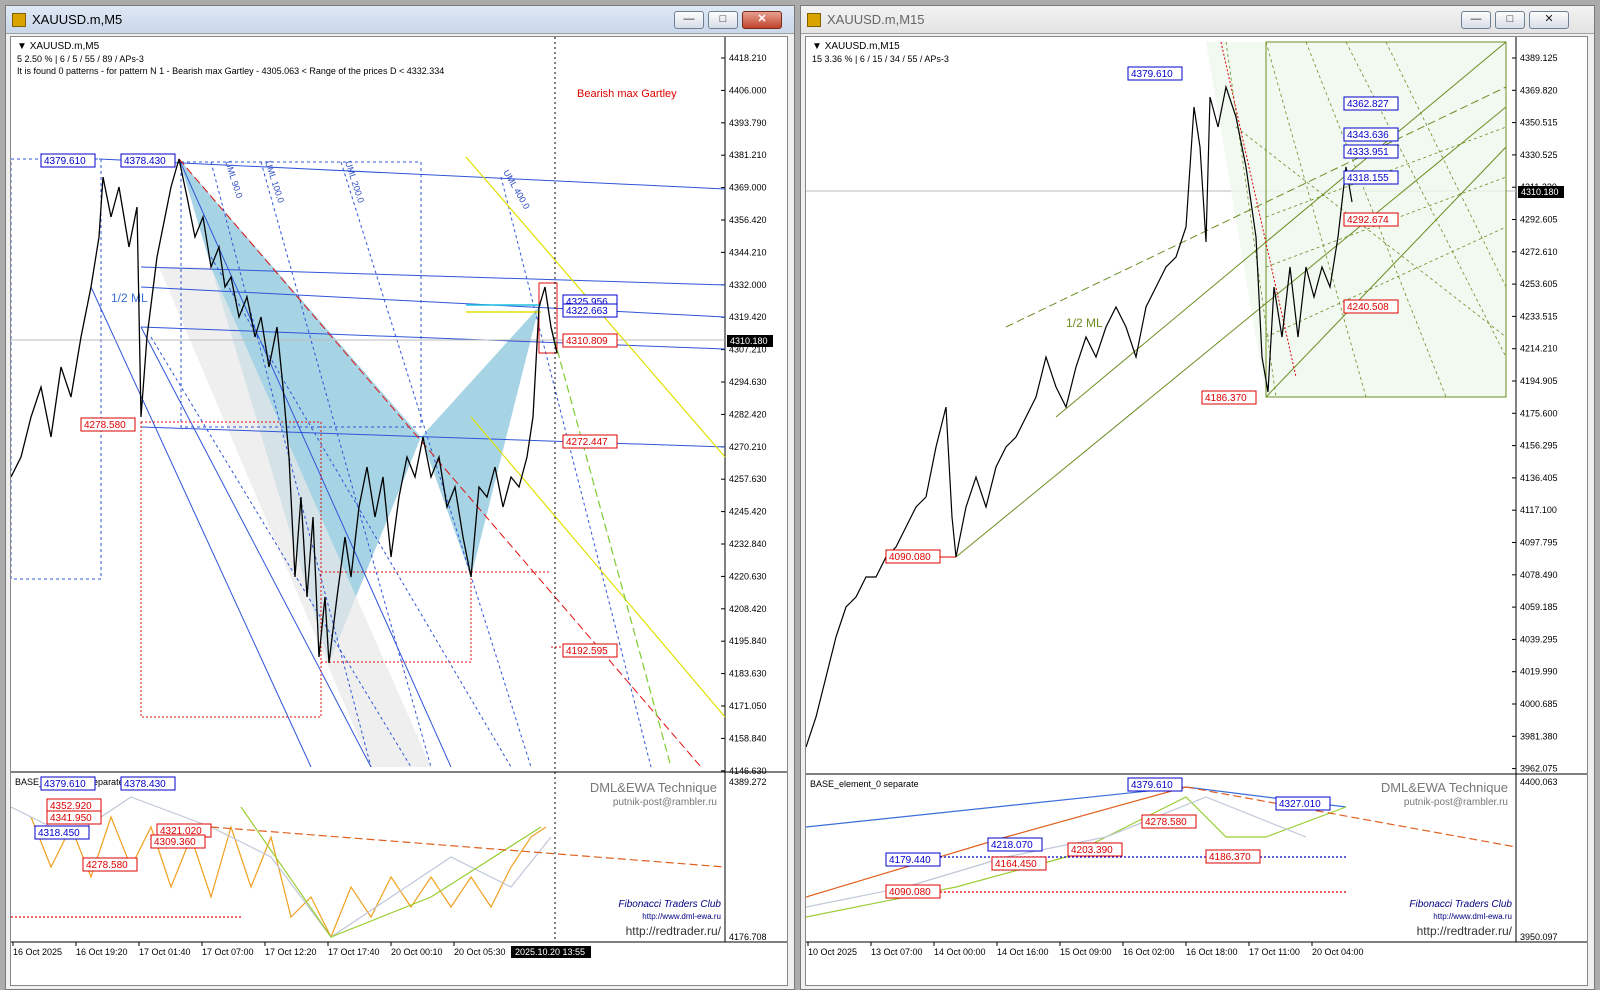  What do you see at coordinates (748, 285) in the screenshot?
I see `price-axis-label: 4332.000` at bounding box center [748, 285].